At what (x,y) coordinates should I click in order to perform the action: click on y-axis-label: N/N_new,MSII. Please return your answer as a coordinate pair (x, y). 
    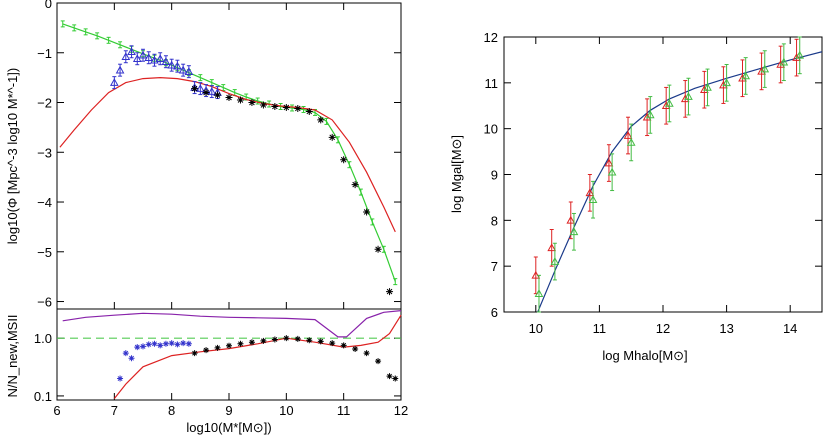
    Looking at the image, I should click on (12, 355).